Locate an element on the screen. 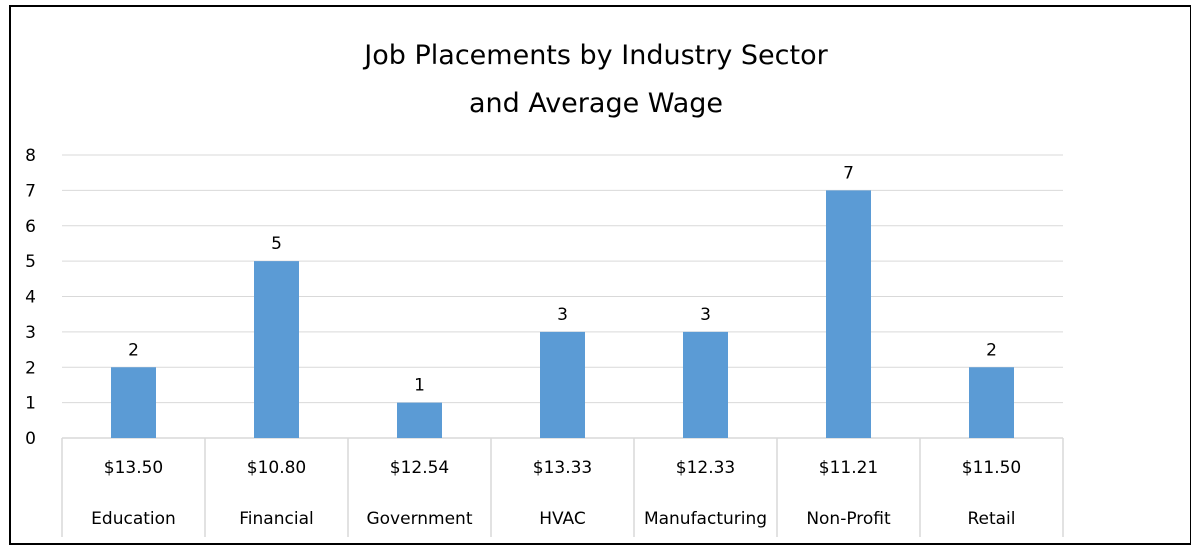  category-label: Non-Profit is located at coordinates (848, 519).